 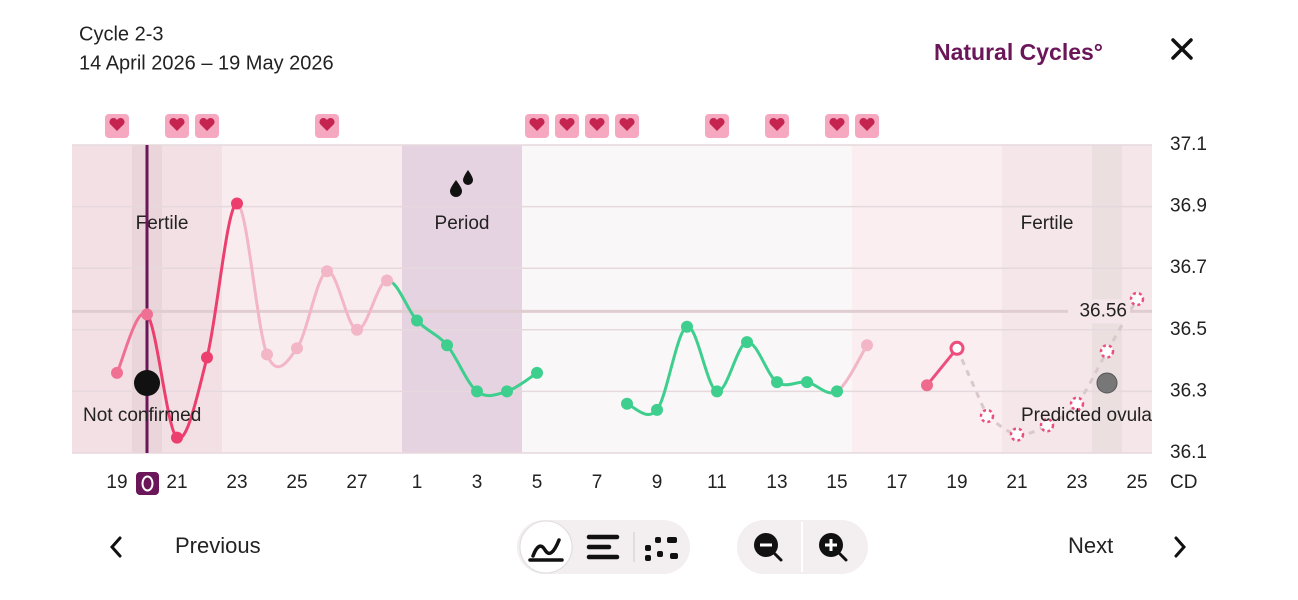 I want to click on brand-logo: Natural Cycles°, so click(x=1018, y=52).